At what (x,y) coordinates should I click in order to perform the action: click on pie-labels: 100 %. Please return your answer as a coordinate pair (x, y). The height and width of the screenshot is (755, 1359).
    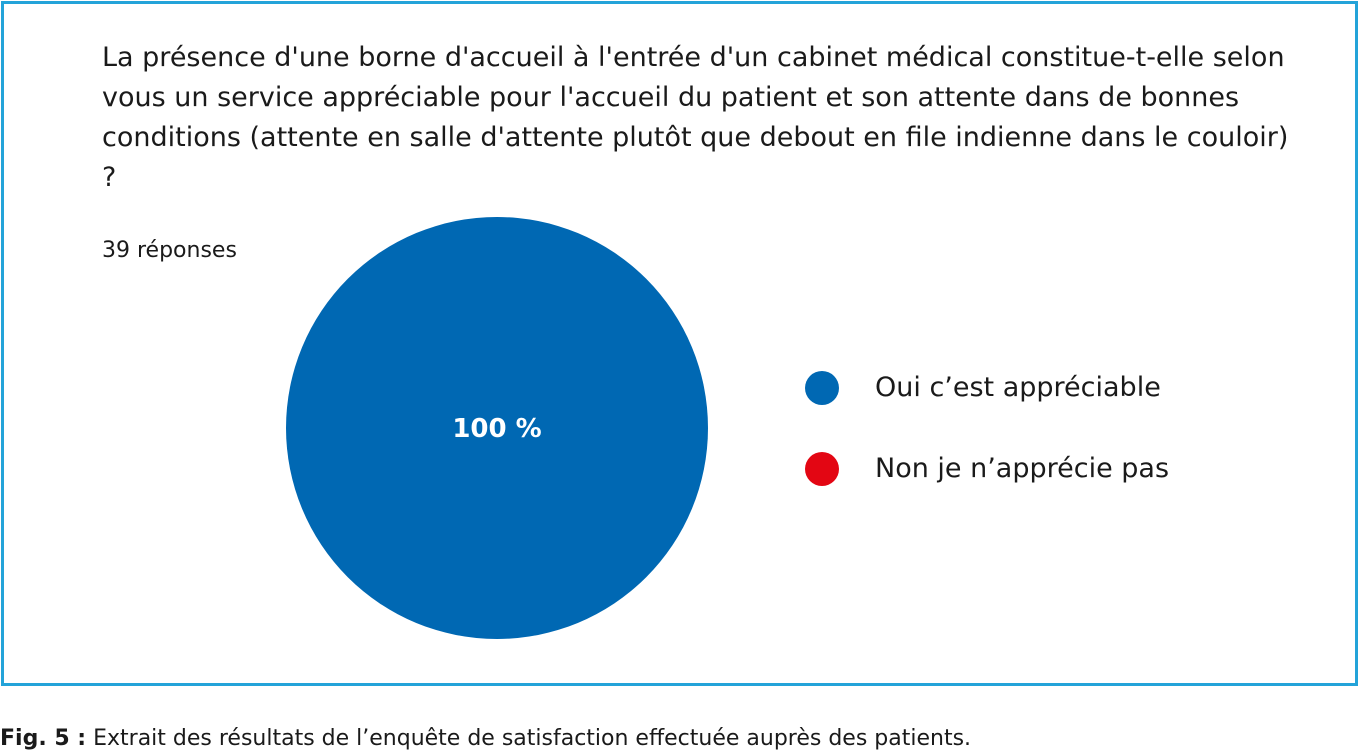
    Looking at the image, I should click on (496, 429).